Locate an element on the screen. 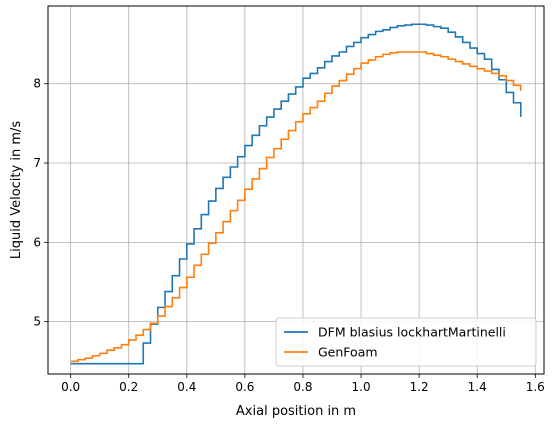 This screenshot has width=555, height=428. legend-label: GenFoam is located at coordinates (348, 352).